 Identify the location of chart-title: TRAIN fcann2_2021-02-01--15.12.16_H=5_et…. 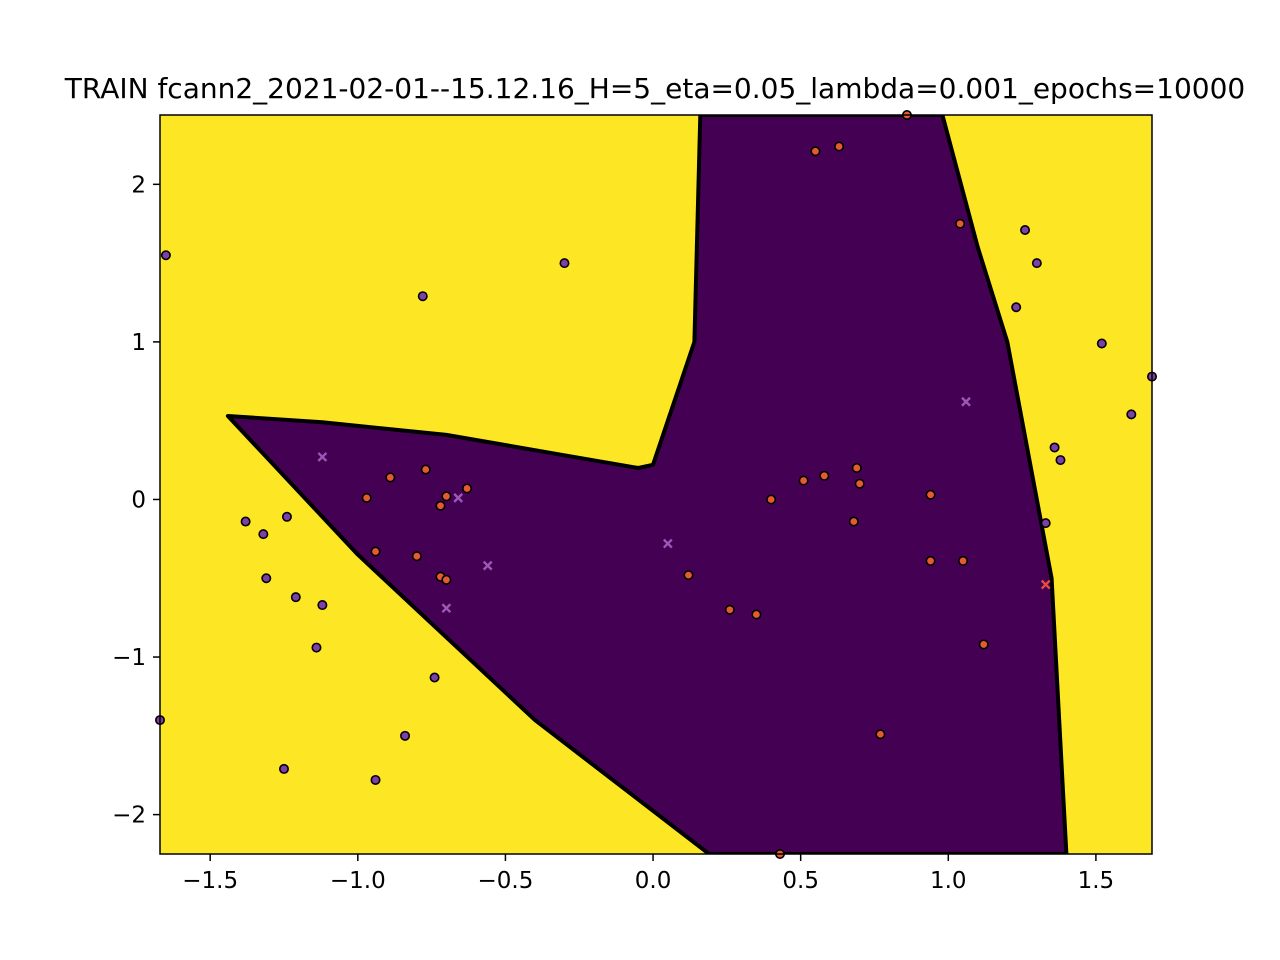
(654, 88).